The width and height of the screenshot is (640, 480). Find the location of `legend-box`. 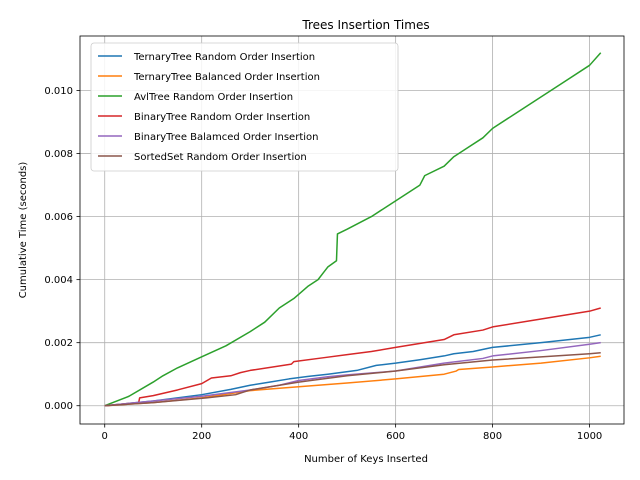

legend-box is located at coordinates (244, 107).